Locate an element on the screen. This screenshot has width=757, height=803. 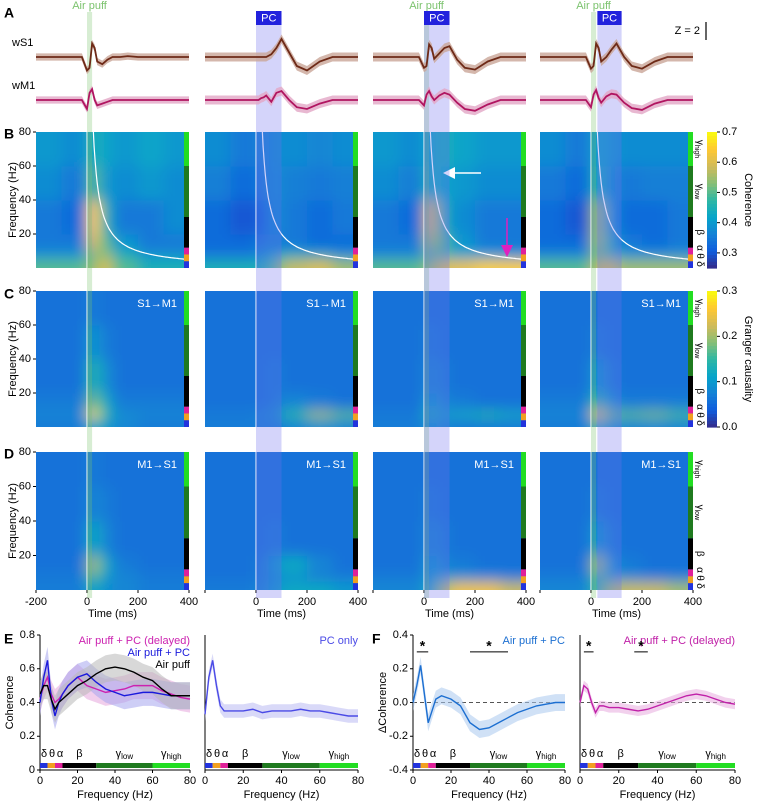
band-label: γlow is located at coordinates (699, 351).